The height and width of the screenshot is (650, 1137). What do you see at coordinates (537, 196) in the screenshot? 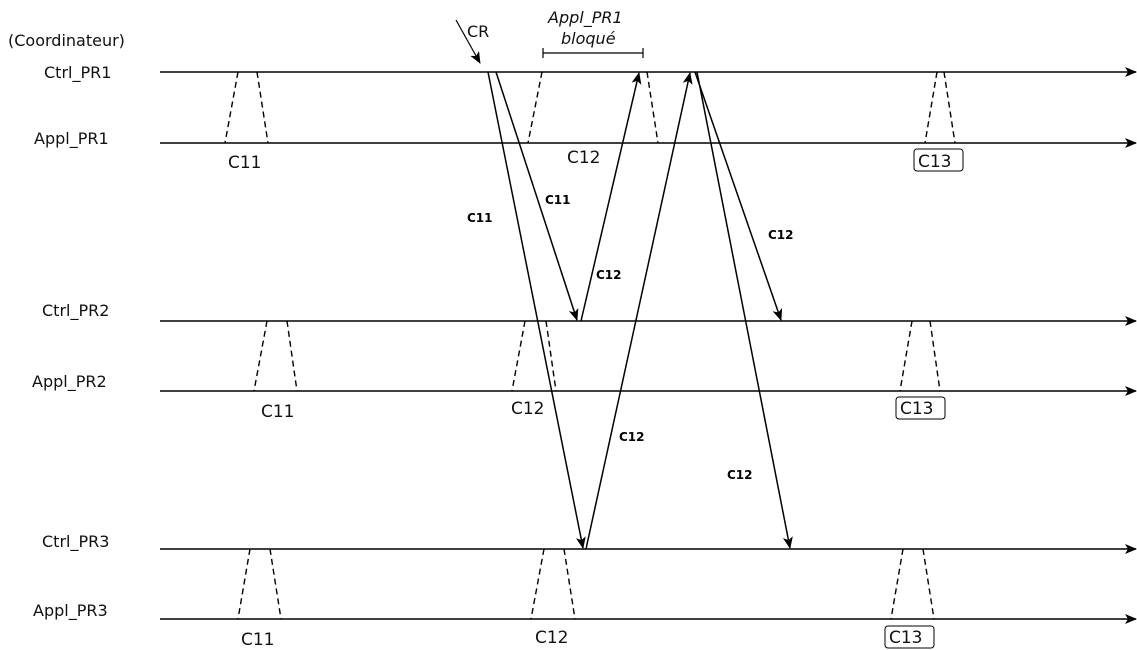
I see `message-arrow-c11-ctrl1-ctrl2` at bounding box center [537, 196].